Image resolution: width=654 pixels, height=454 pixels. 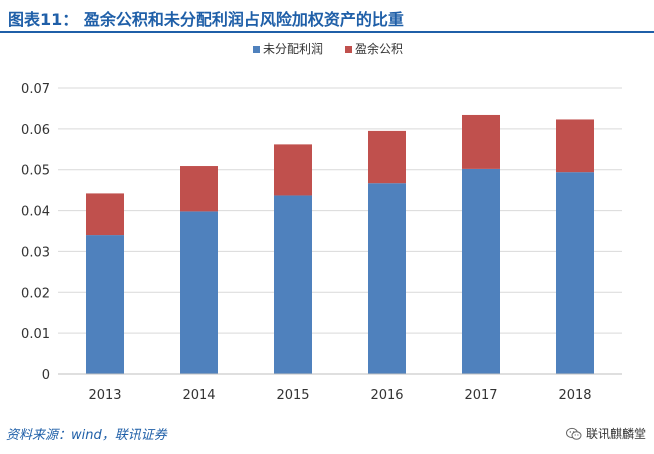 I want to click on y-tick-label: 0.03, so click(x=35, y=252).